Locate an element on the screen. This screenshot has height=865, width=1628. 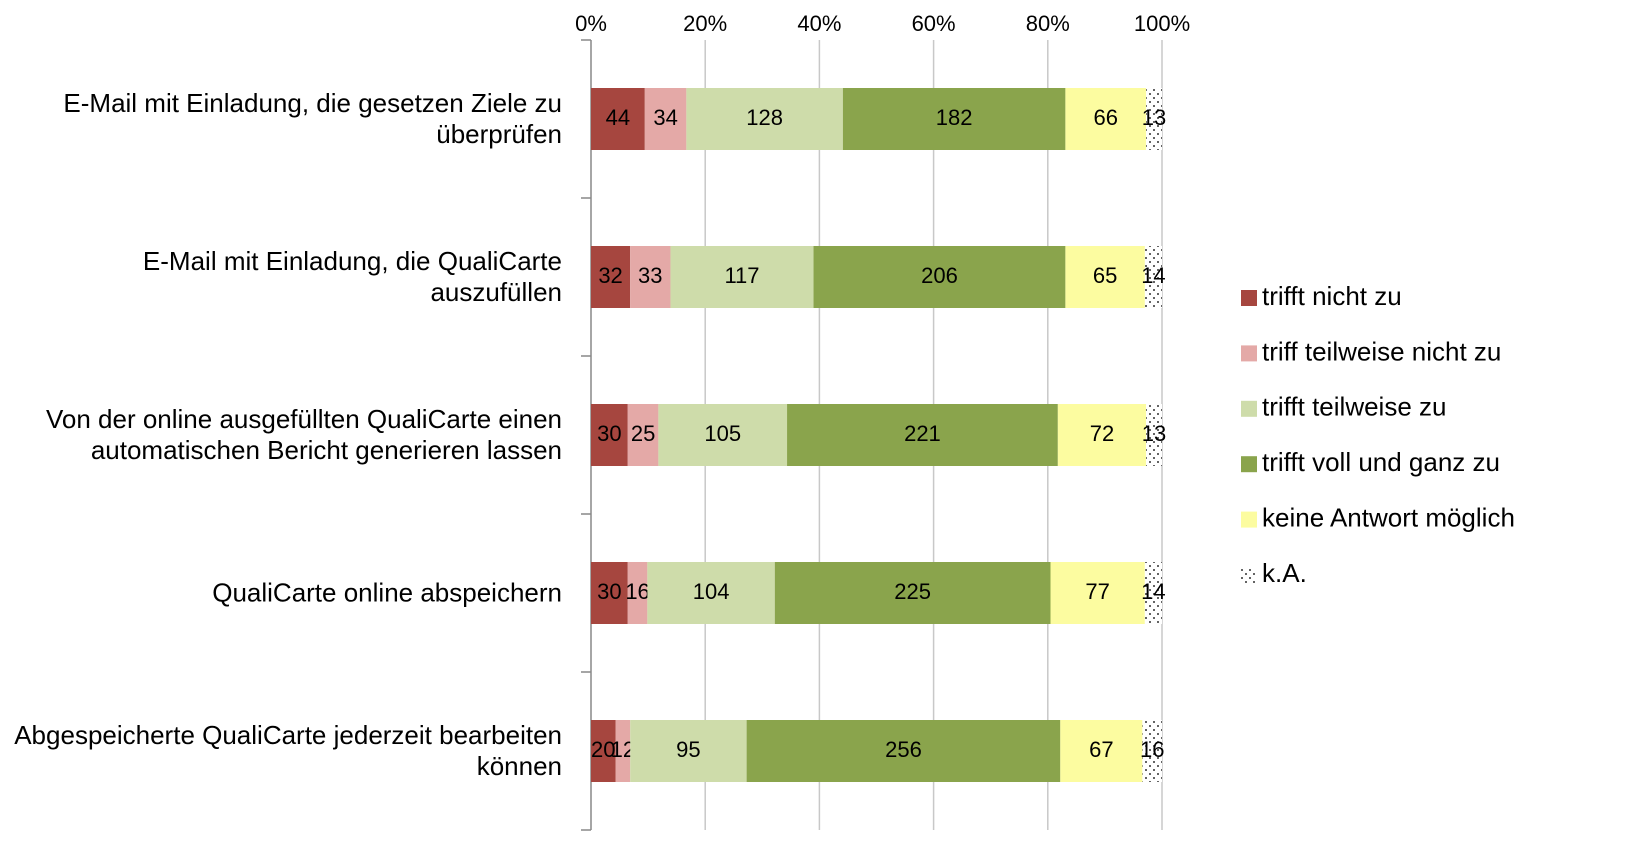
legend-label: trifft teilweise zu is located at coordinates (1354, 407).